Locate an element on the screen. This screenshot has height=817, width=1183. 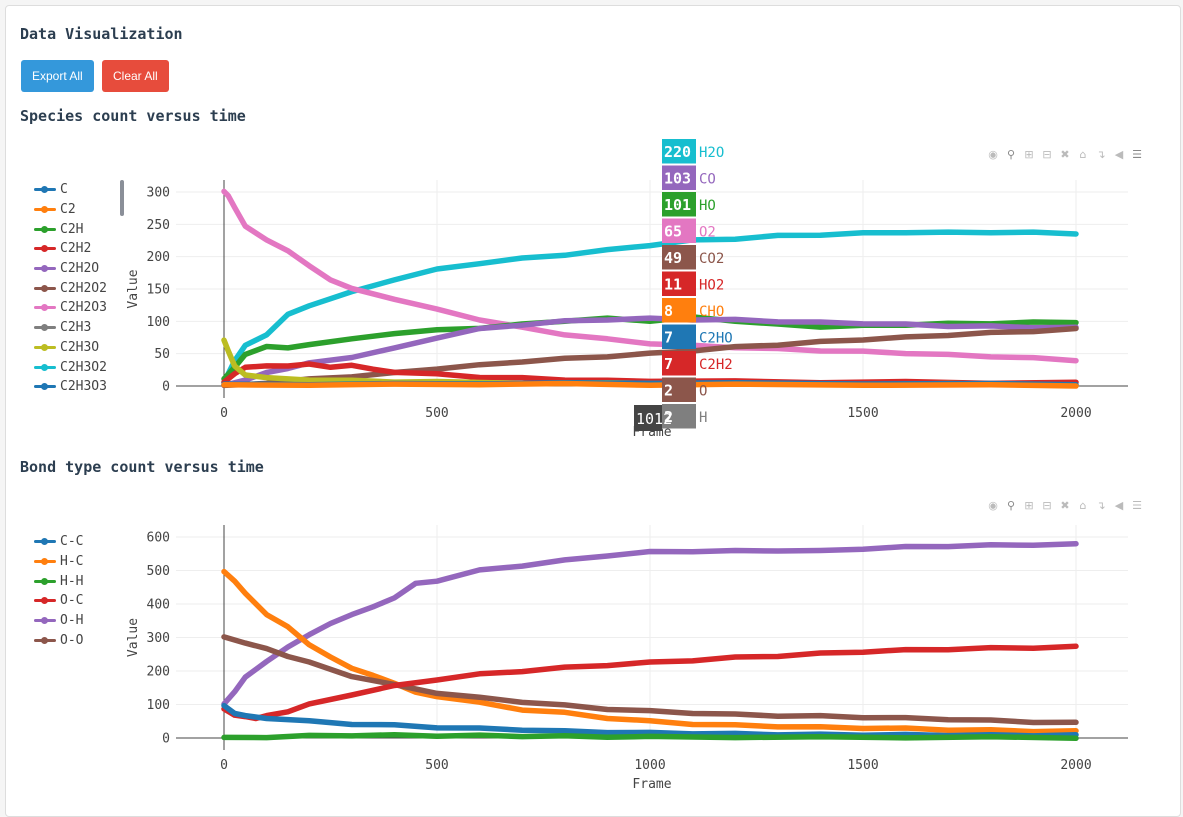
legend-item: H-H is located at coordinates (58, 581).